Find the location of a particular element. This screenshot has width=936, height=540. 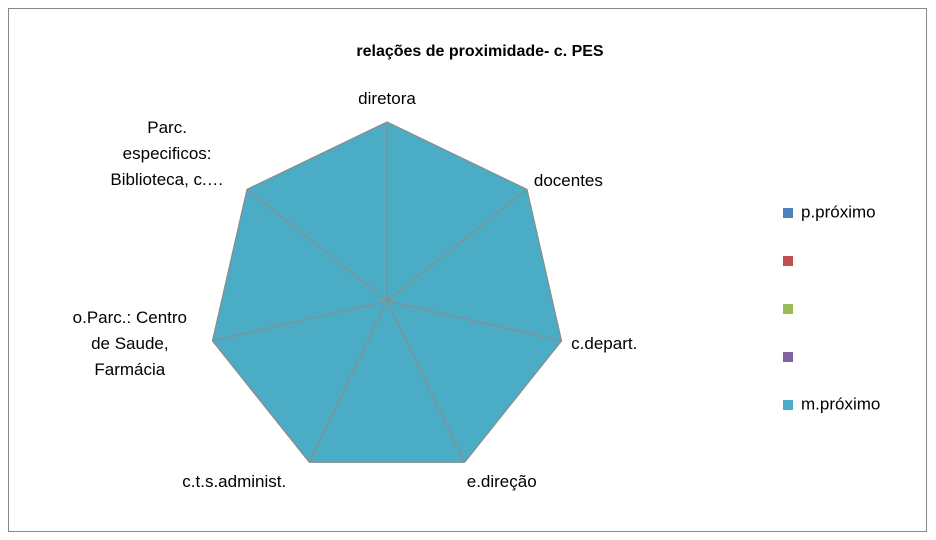

category-label: e.direção is located at coordinates (501, 481).